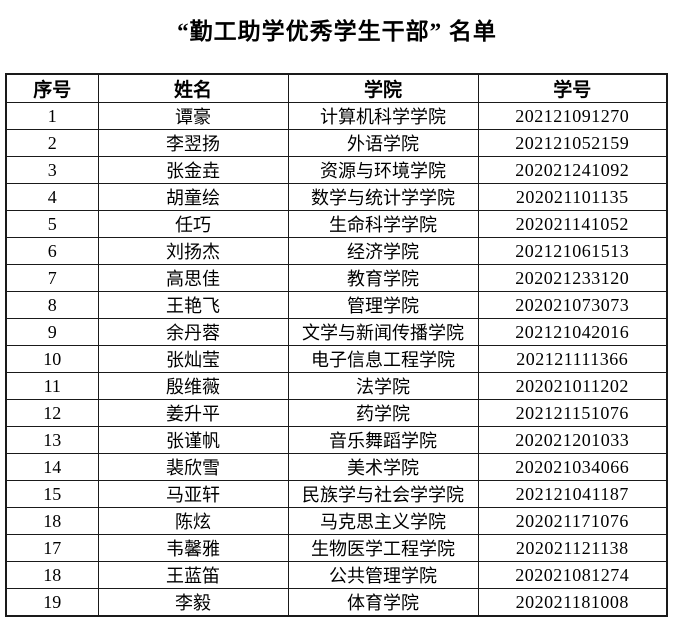 The image size is (674, 630). I want to click on cell-student_id: 202121151076, so click(572, 413).